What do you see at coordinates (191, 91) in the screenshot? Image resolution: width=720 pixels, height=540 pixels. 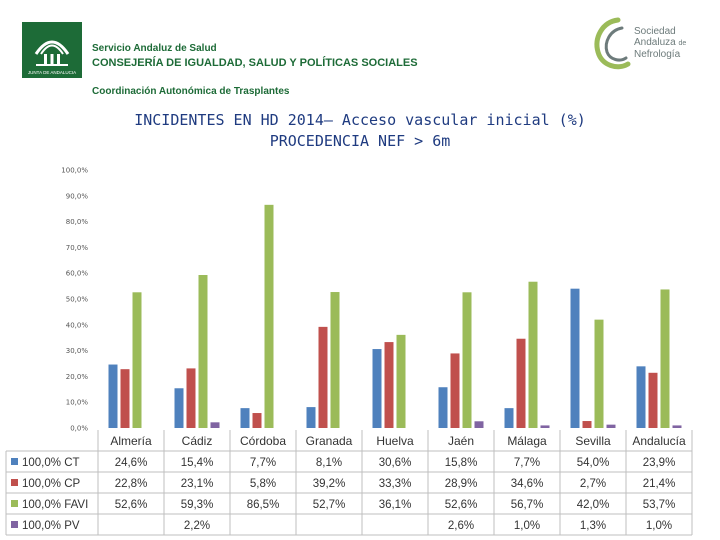 I see `org-line-3: Coordinación Autonómica de Trasplantes` at bounding box center [191, 91].